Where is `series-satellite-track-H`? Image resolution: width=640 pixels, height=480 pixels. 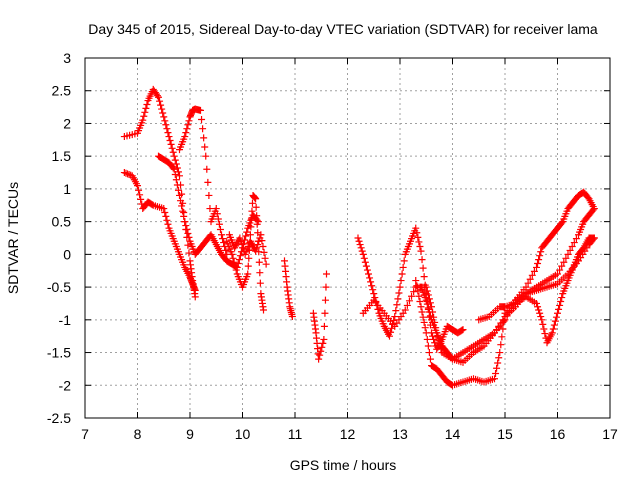
series-satellite-track-H is located at coordinates (410, 288).